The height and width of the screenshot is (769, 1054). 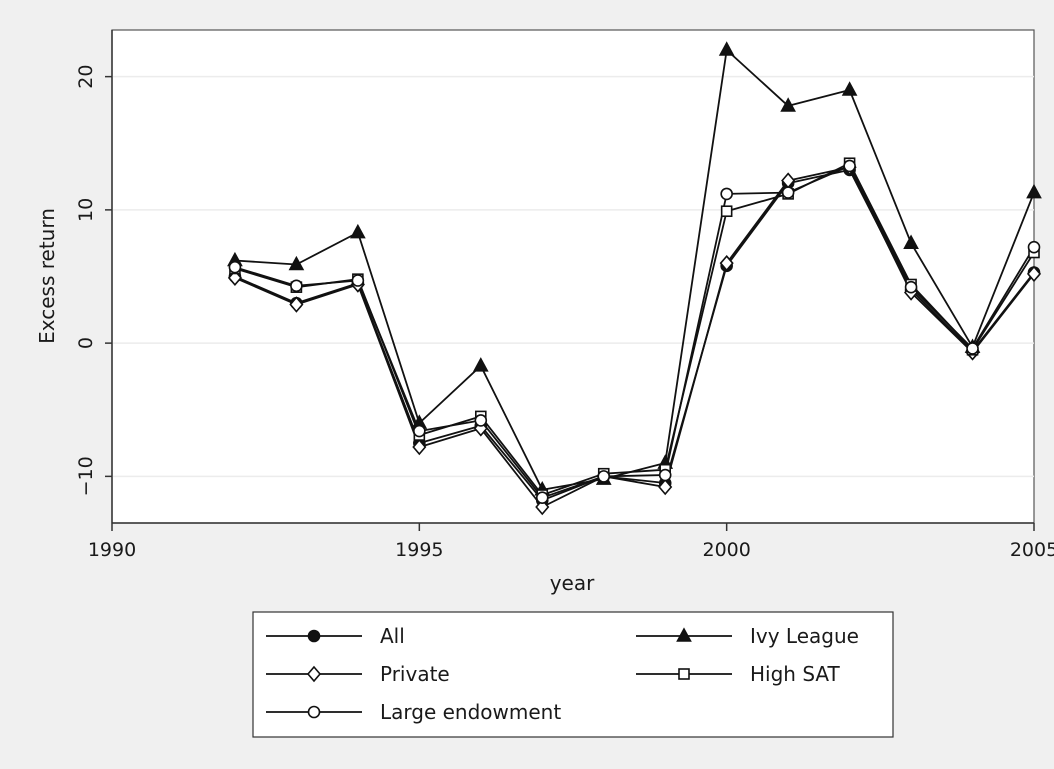 I want to click on y-tick-label: 0, so click(x=86, y=343).